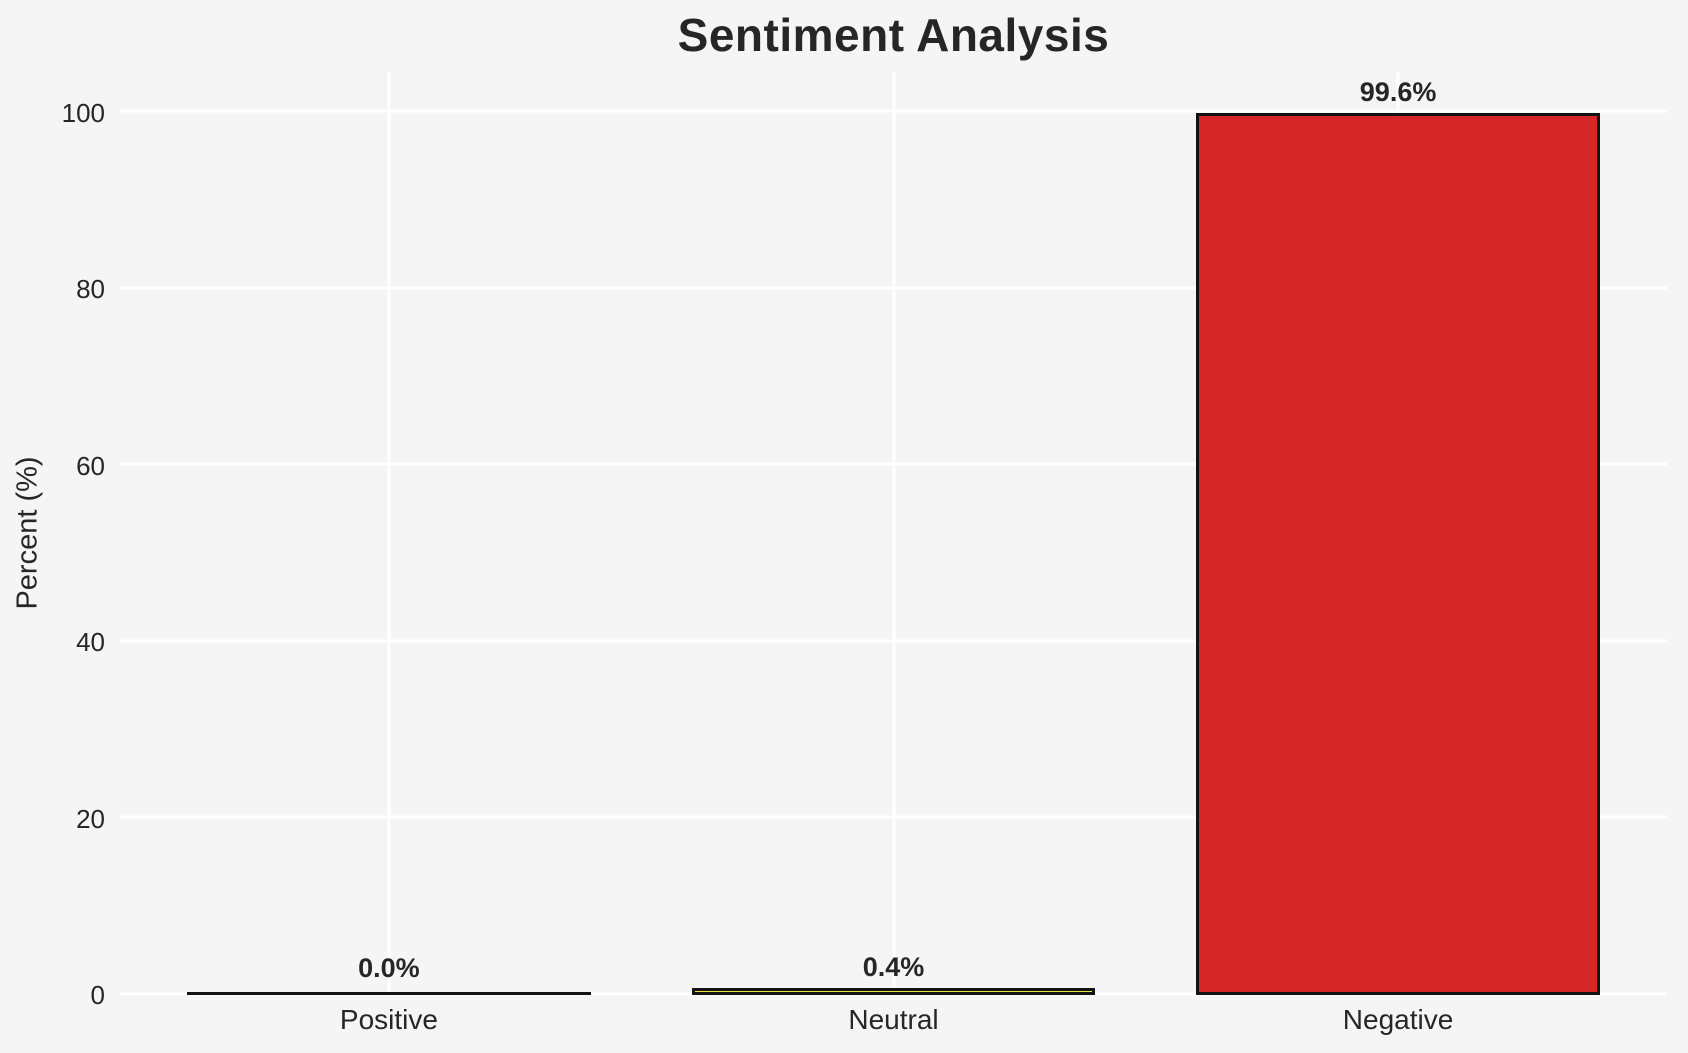 This screenshot has height=1053, width=1688. Describe the element at coordinates (90, 818) in the screenshot. I see `ytick-label-20: 20` at that location.